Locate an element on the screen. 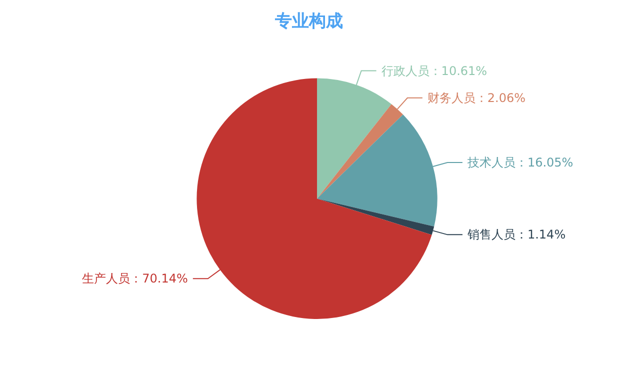 This screenshot has width=618, height=382. slice-label: 销售人员：1.14% is located at coordinates (516, 235).